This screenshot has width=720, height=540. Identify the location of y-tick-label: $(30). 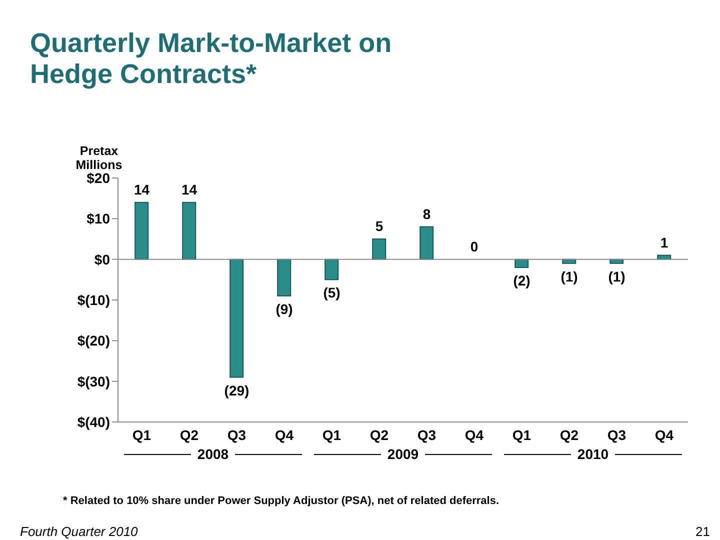
(93, 381).